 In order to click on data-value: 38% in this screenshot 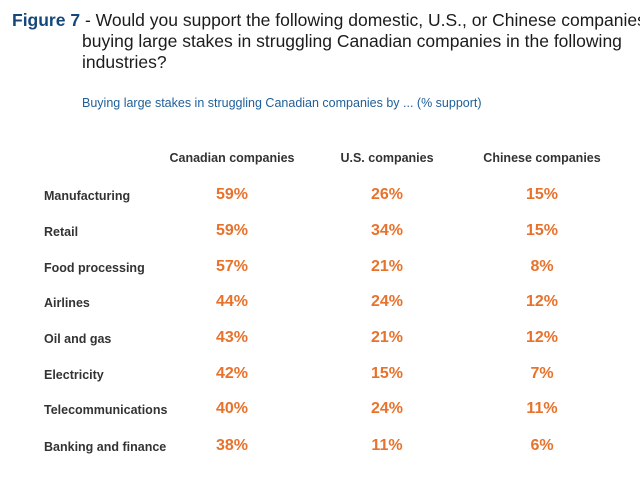, I will do `click(232, 445)`.